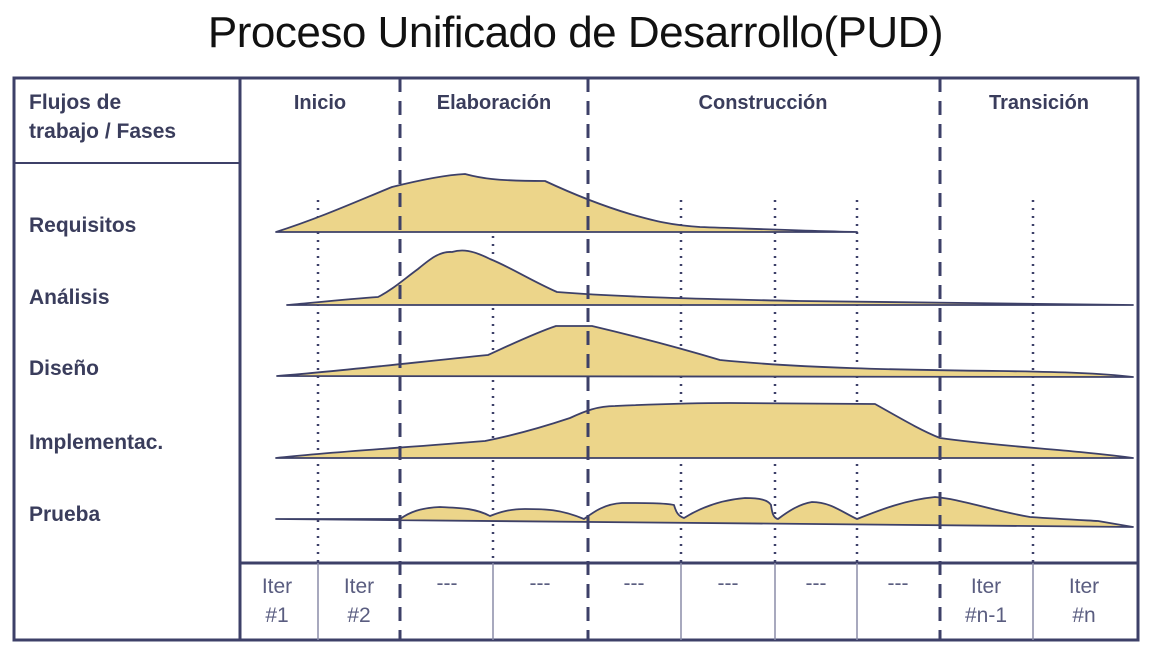  I want to click on curve-diseno, so click(705, 351).